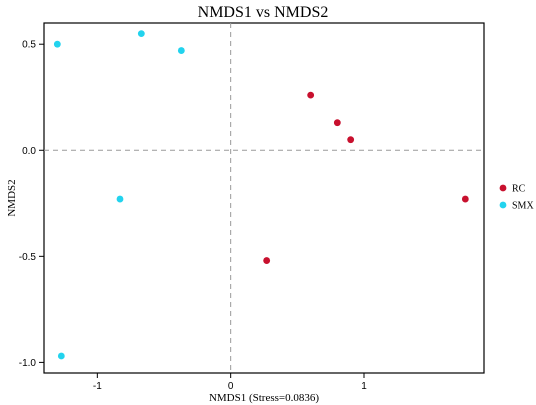  I want to click on y-tick-label: -0.5, so click(28, 257).